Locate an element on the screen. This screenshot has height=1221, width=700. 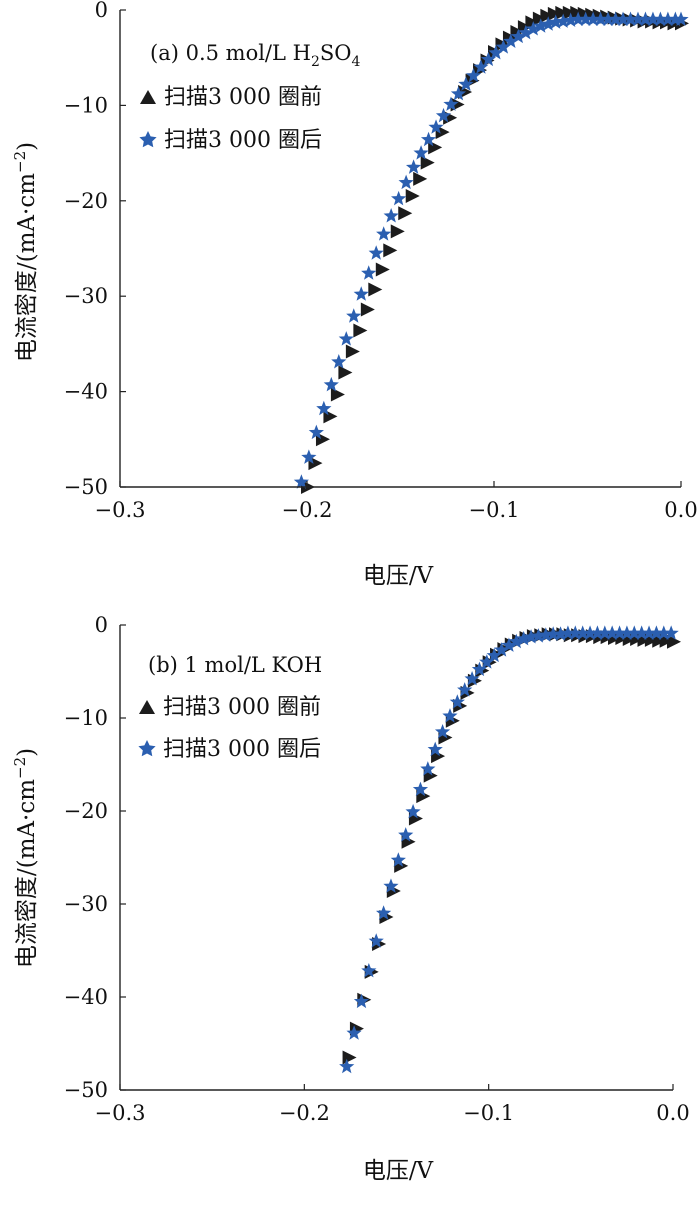
panel-b-legend-item-before: 扫描3 000 圈前 is located at coordinates (230, 707).